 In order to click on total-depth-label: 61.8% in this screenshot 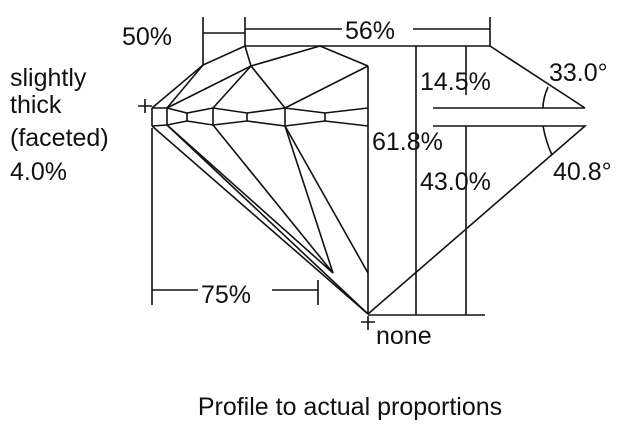, I will do `click(407, 142)`.